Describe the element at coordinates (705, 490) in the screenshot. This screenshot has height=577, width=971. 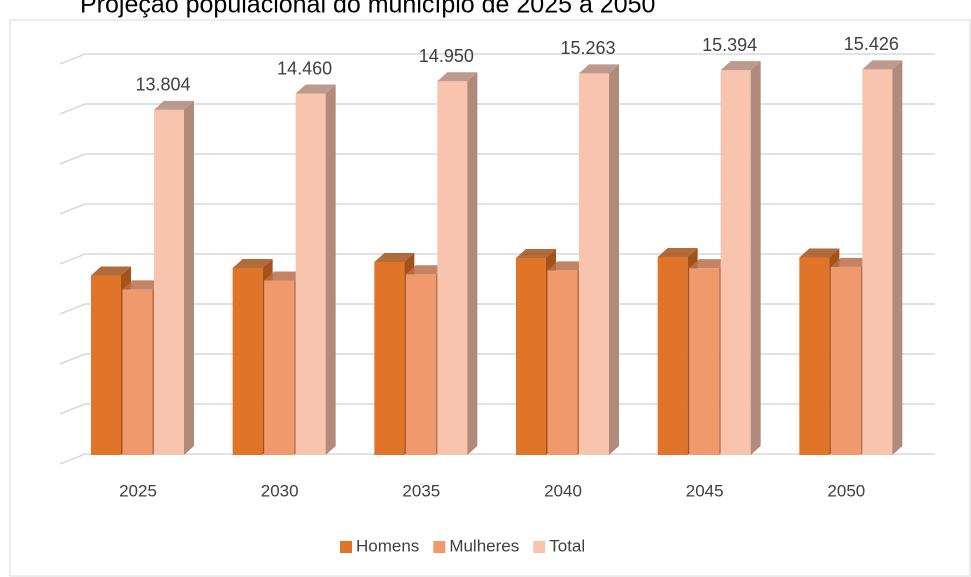
I see `x-tick-label: 2045` at that location.